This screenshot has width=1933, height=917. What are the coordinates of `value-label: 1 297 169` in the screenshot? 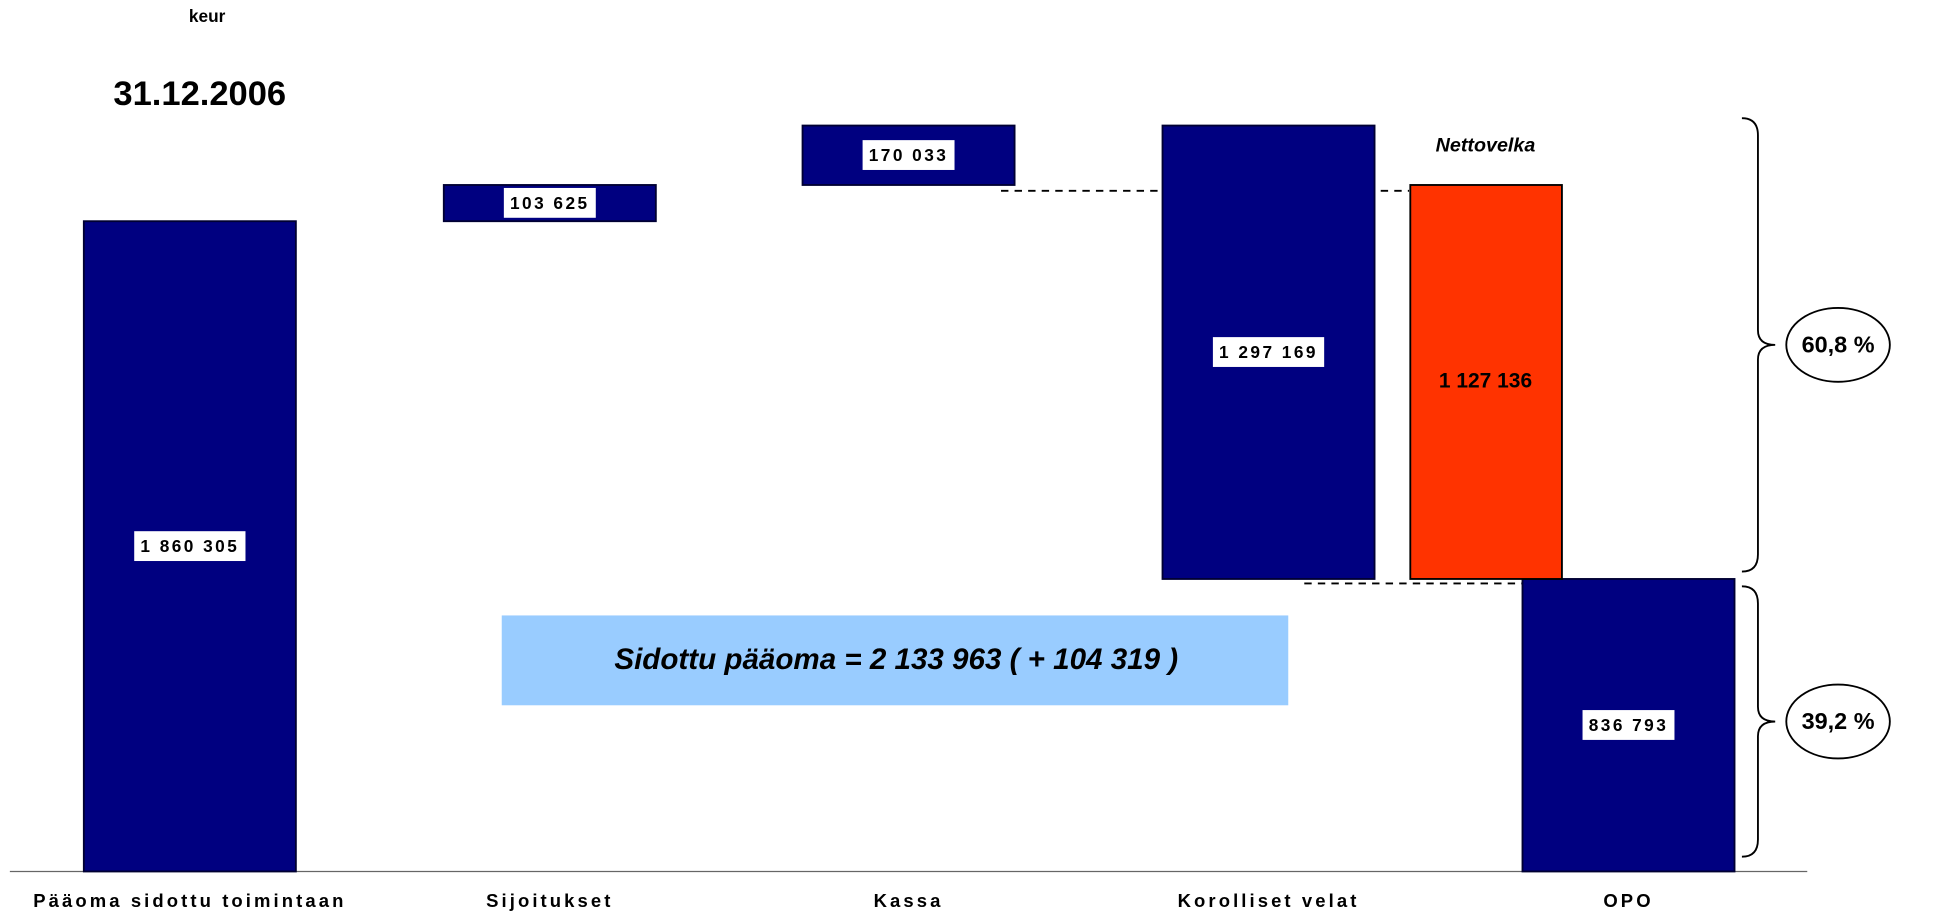 It's located at (1268, 352).